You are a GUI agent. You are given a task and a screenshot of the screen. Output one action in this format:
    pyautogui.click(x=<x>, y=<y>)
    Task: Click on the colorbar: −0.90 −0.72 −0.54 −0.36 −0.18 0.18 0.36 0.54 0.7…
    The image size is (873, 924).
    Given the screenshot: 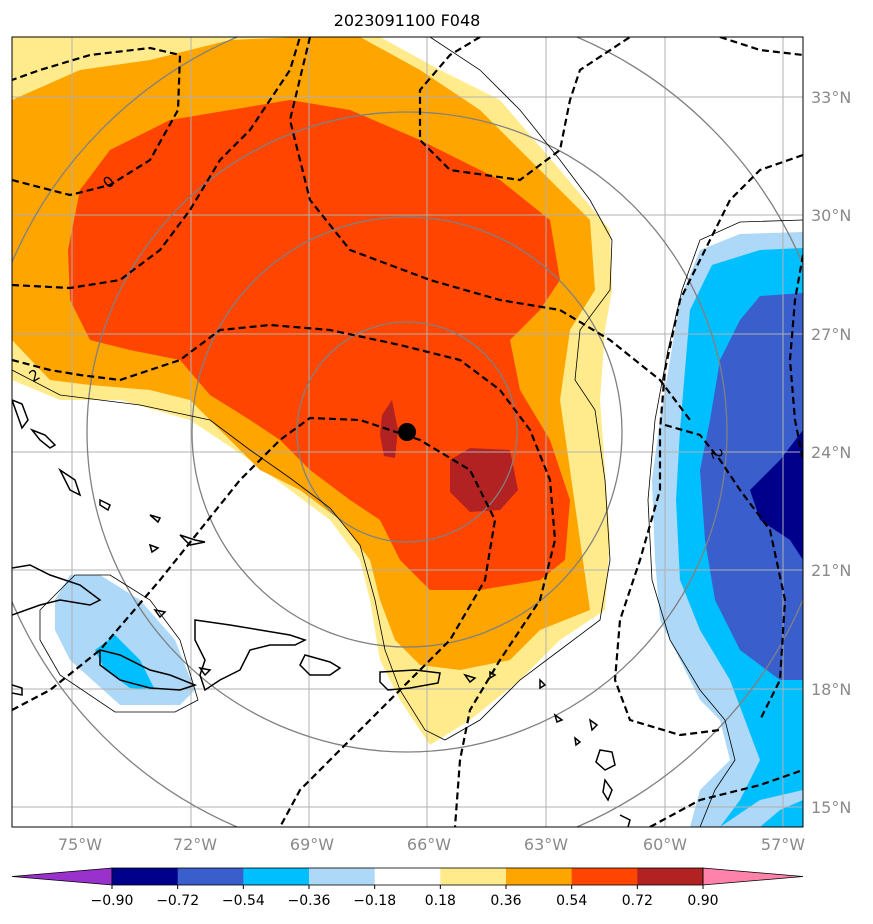 What is the action you would take?
    pyautogui.click(x=407, y=888)
    